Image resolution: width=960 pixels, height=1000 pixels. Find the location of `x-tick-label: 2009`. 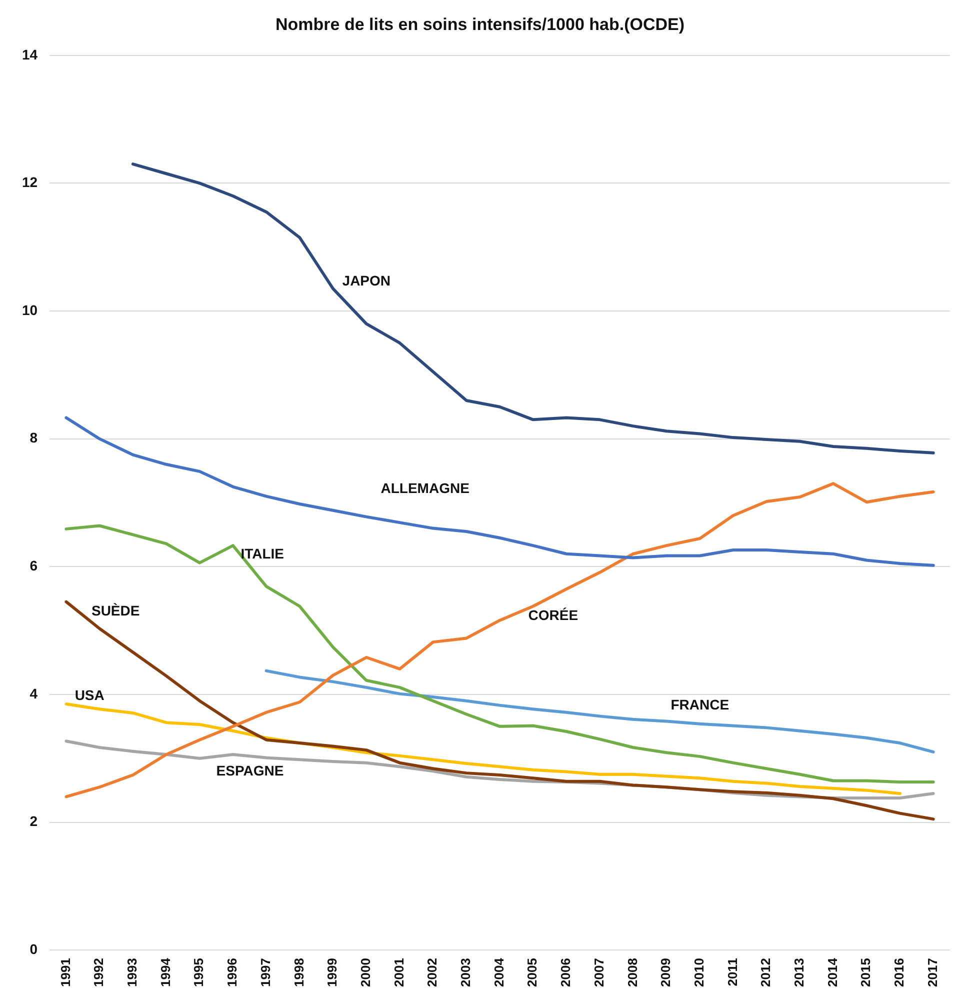

x-tick-label: 2009 is located at coordinates (666, 972).